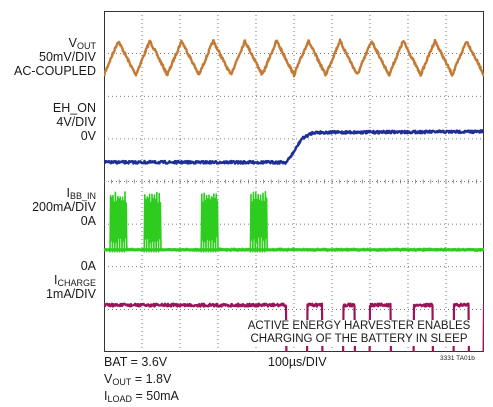  Describe the element at coordinates (55, 71) in the screenshot. I see `vout-coupling: AC-COUPLED` at that location.